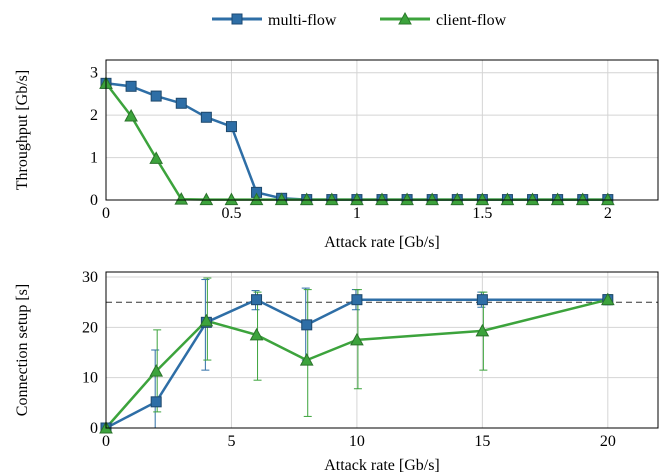 This screenshot has width=670, height=475. I want to click on throughput-x-tick-label: 0, so click(106, 213).